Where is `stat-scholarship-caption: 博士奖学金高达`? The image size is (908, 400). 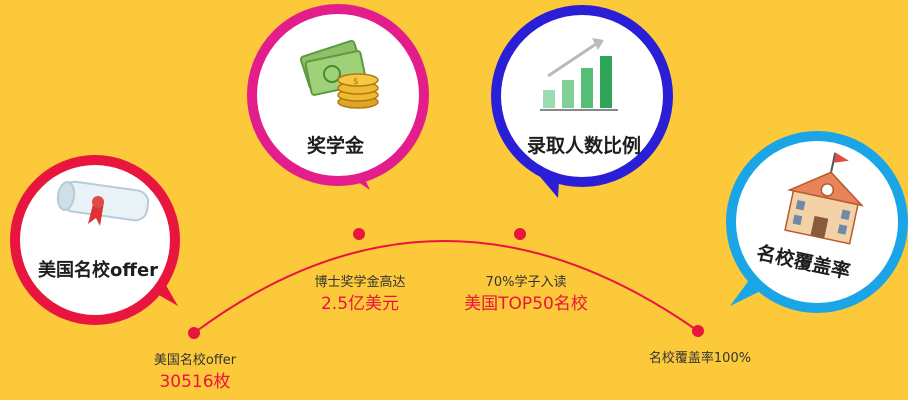
stat-scholarship-caption: 博士奖学金高达 is located at coordinates (360, 282).